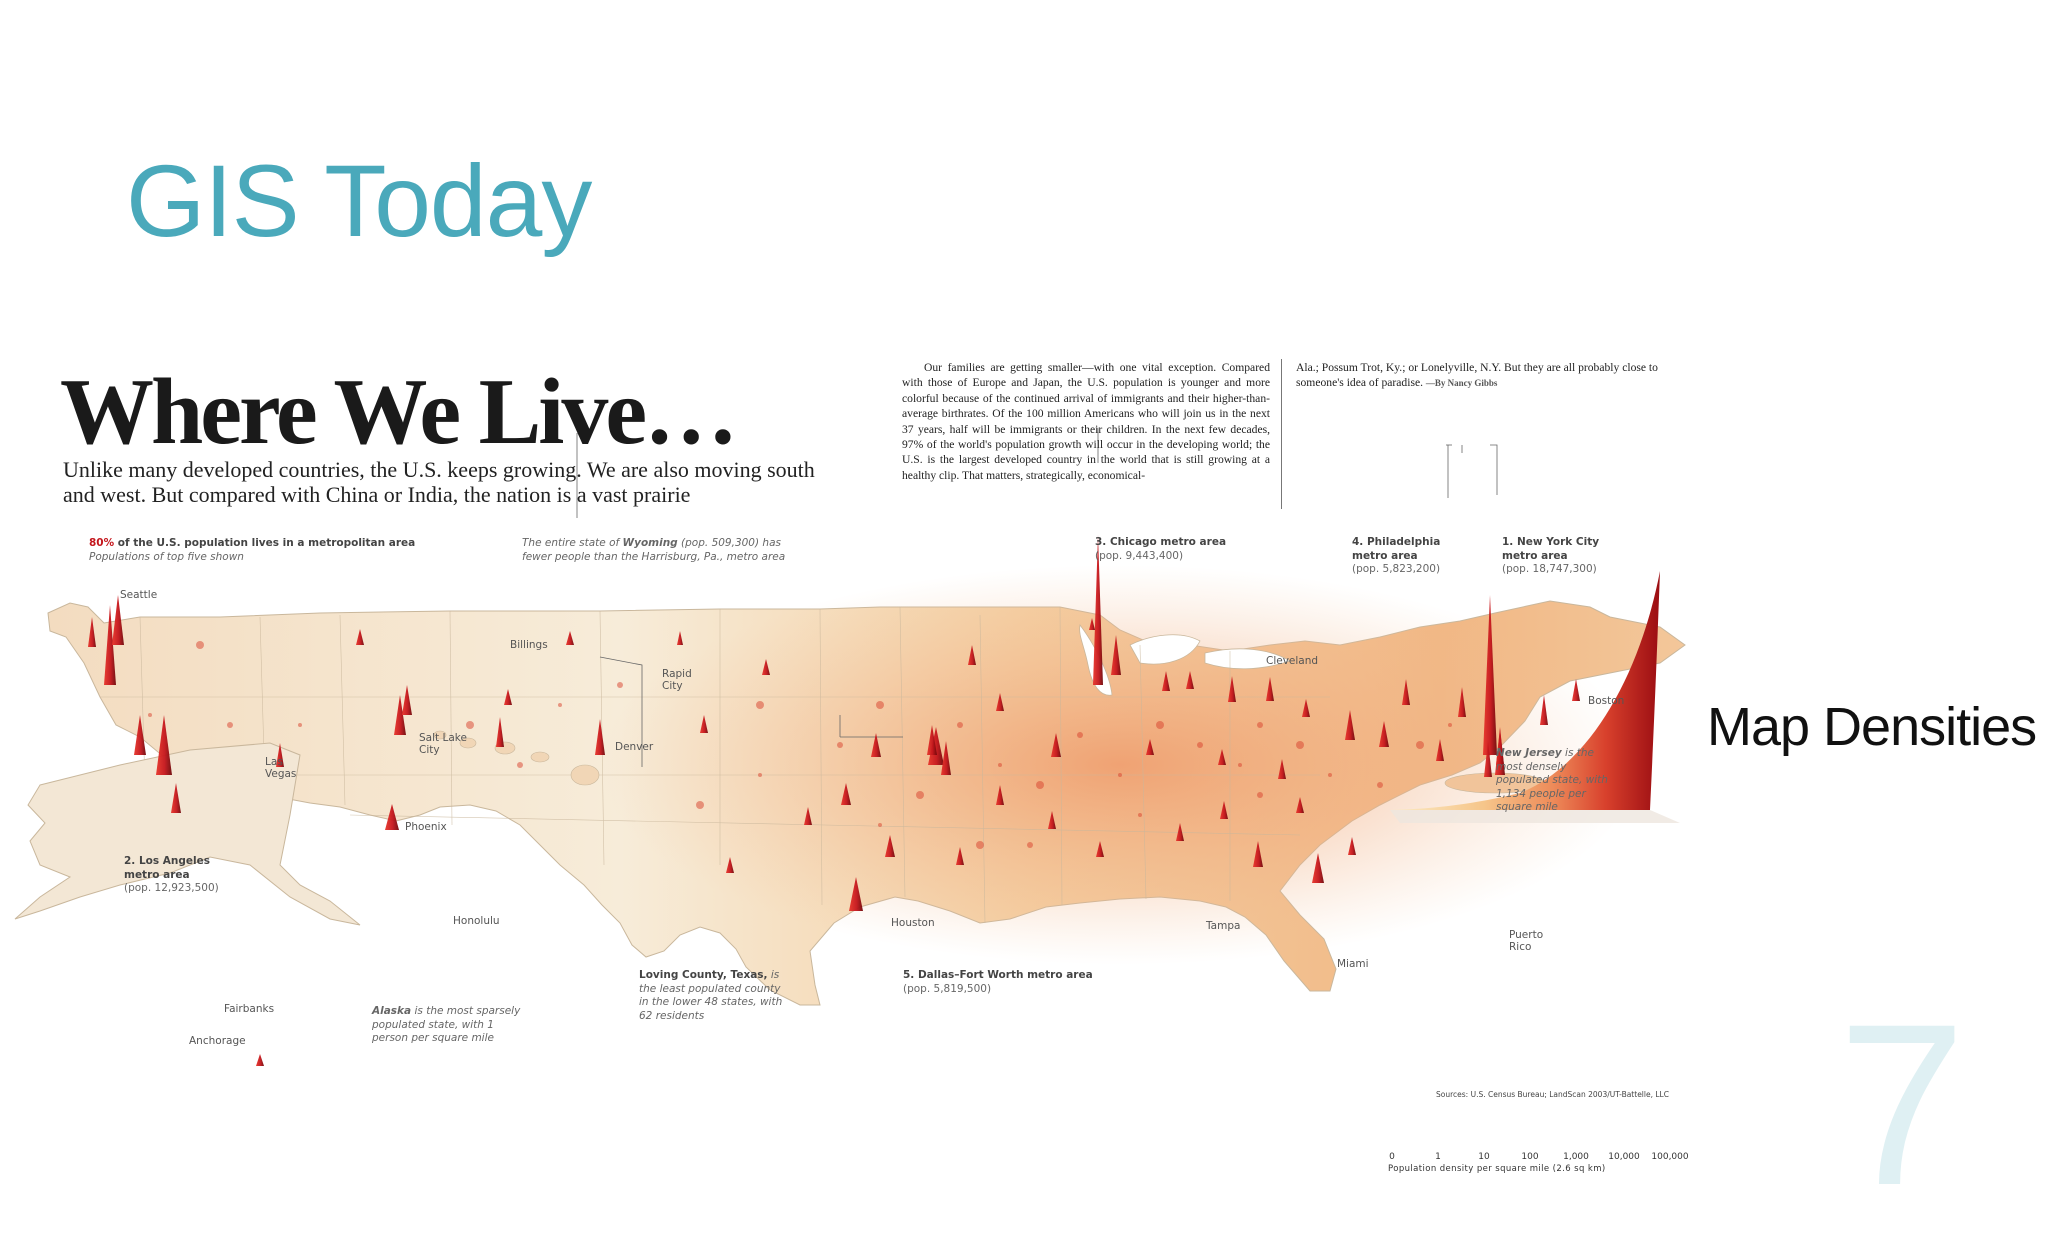 Image resolution: width=2048 pixels, height=1233 pixels. What do you see at coordinates (1461, 383) in the screenshot?
I see `byline: —By Nancy Gibbs` at bounding box center [1461, 383].